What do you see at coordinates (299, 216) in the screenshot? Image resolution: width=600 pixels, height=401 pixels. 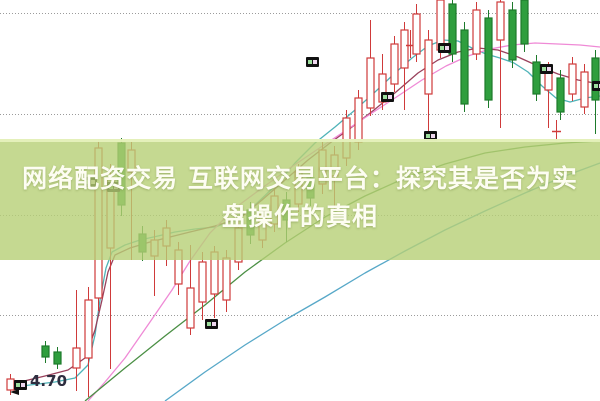 I see `overlay-title-line2: 盘操作的真相` at bounding box center [299, 216].